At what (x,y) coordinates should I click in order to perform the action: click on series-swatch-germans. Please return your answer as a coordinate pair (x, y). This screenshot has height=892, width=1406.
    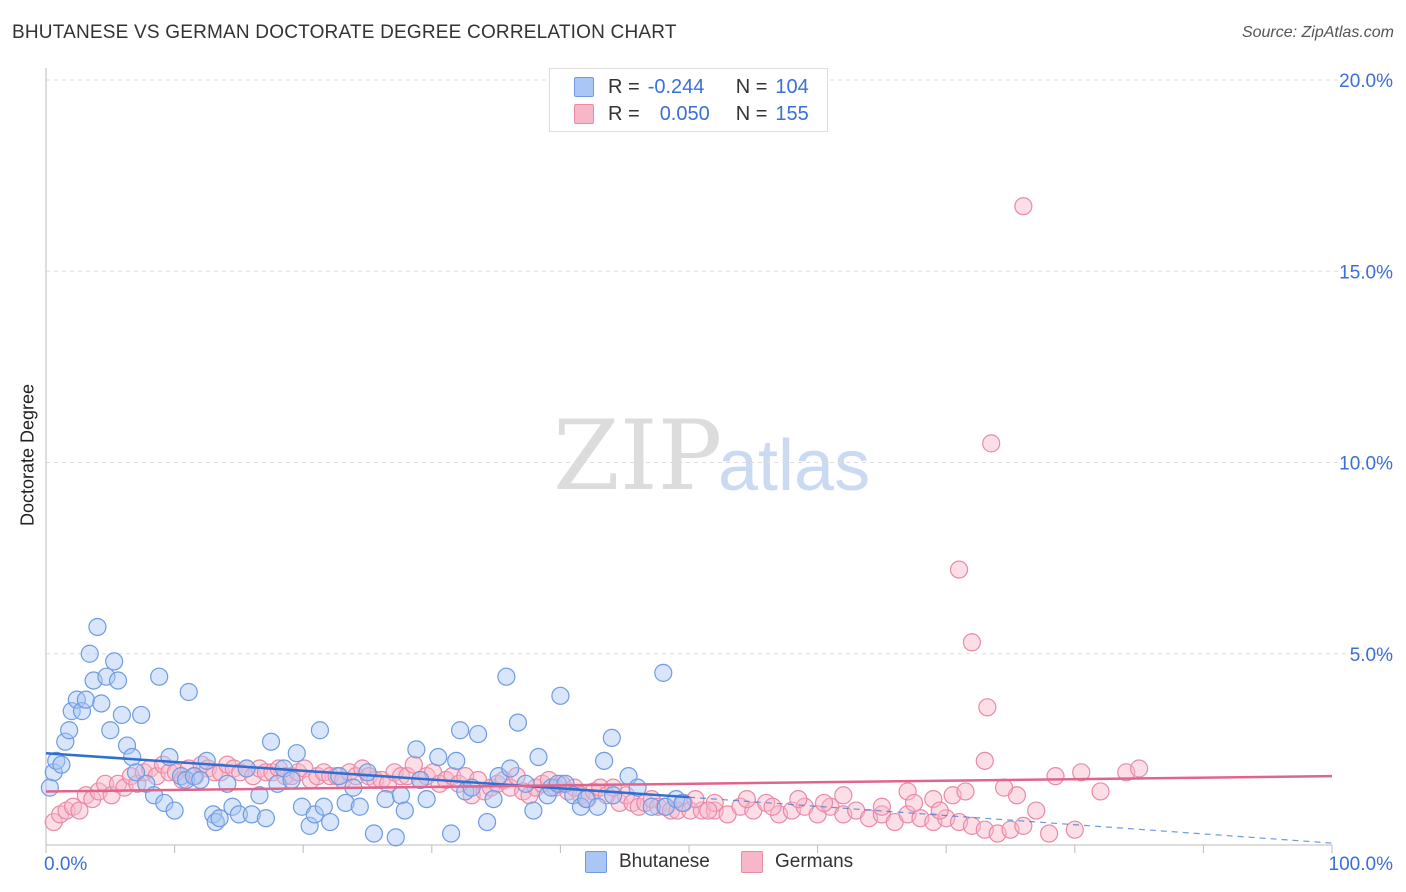
    Looking at the image, I should click on (752, 862).